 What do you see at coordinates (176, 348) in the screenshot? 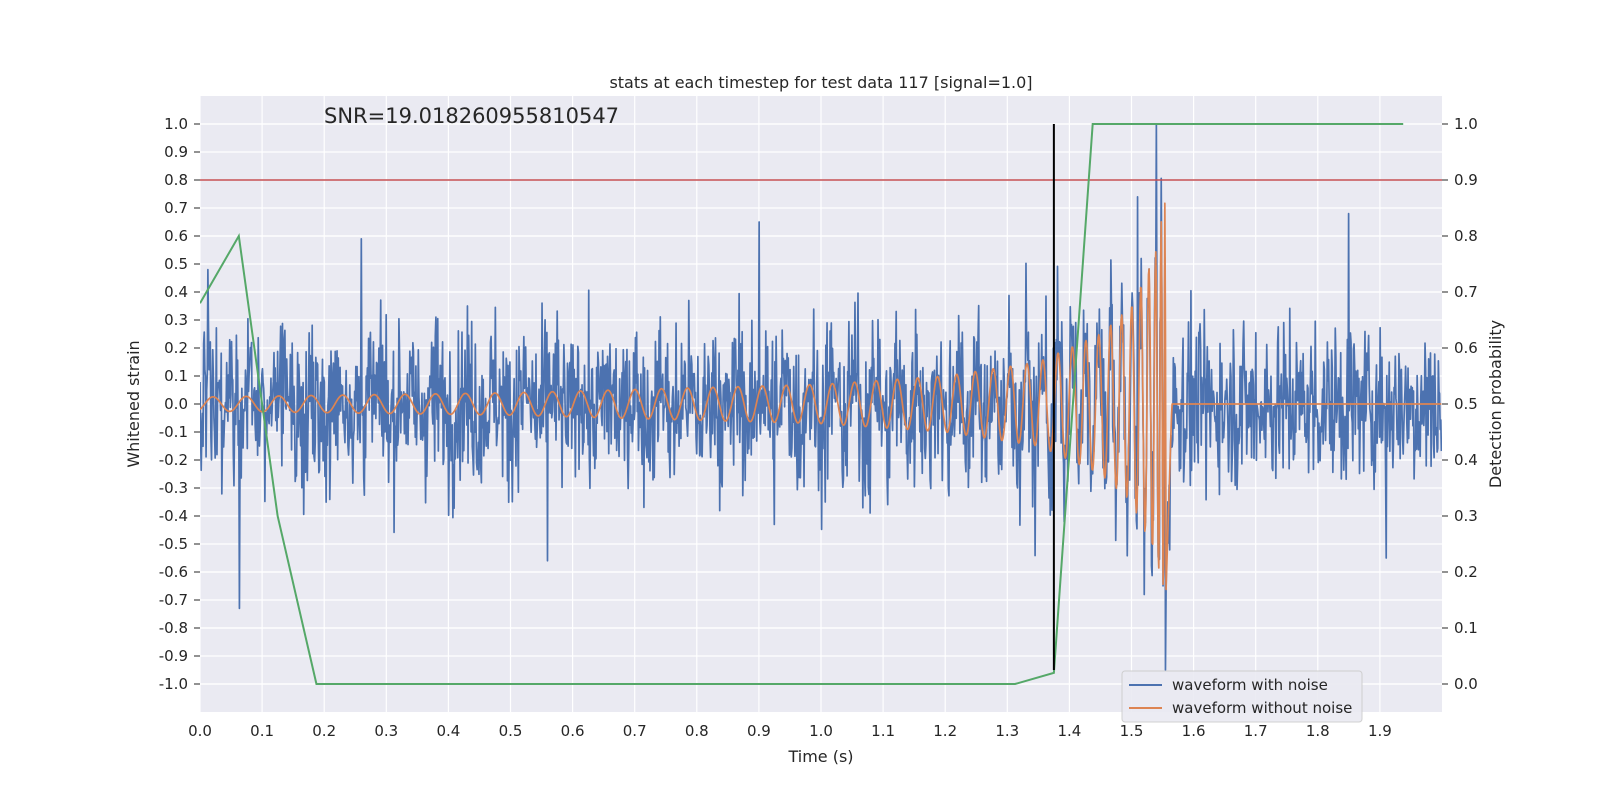
I see `y-tick-label-left: 0.2` at bounding box center [176, 348].